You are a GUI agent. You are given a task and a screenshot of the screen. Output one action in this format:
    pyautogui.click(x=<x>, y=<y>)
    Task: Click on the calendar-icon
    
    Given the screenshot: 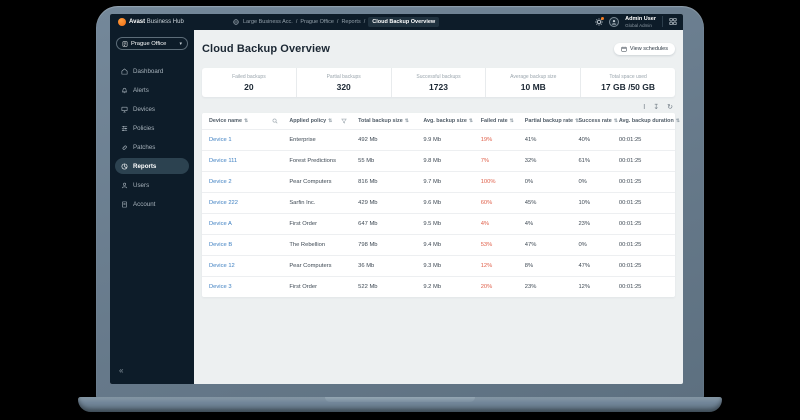 What is the action you would take?
    pyautogui.click(x=624, y=49)
    